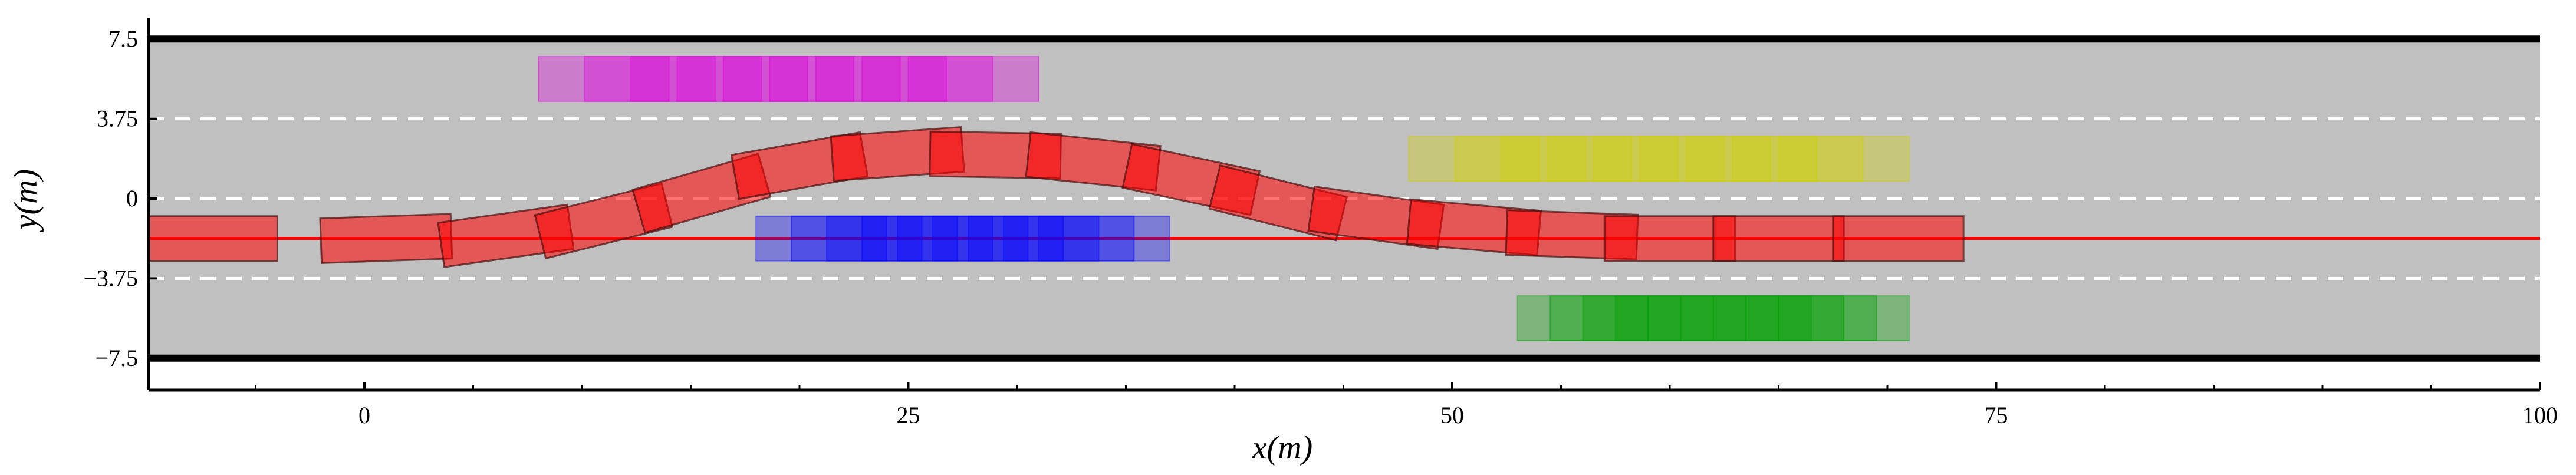  Describe the element at coordinates (26, 201) in the screenshot. I see `y-axis-label: y(m)` at that location.